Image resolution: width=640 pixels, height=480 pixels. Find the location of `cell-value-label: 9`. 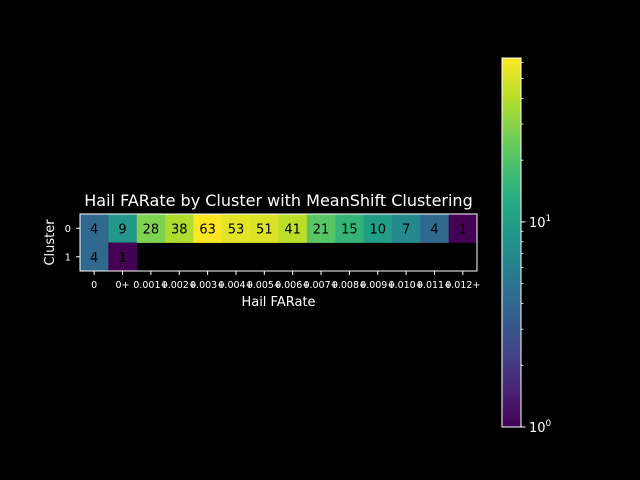

cell-value-label: 9 is located at coordinates (122, 229).